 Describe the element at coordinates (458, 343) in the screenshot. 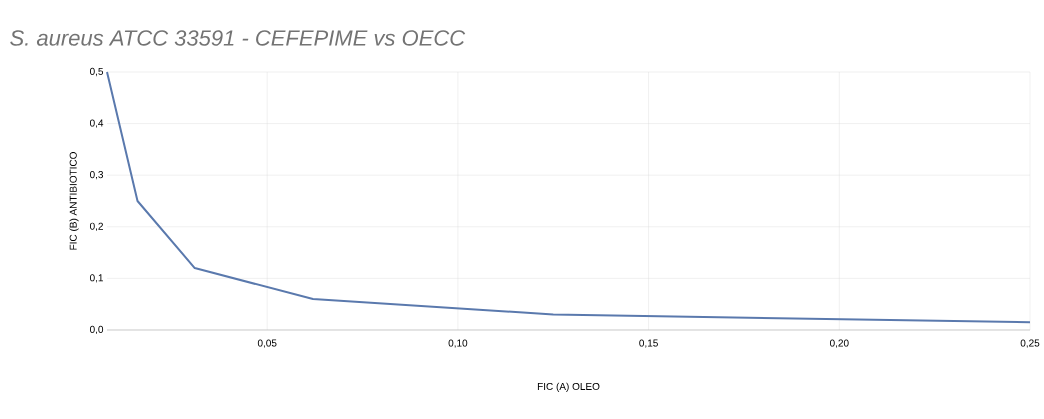

I see `x-tick-label: 0,10` at that location.